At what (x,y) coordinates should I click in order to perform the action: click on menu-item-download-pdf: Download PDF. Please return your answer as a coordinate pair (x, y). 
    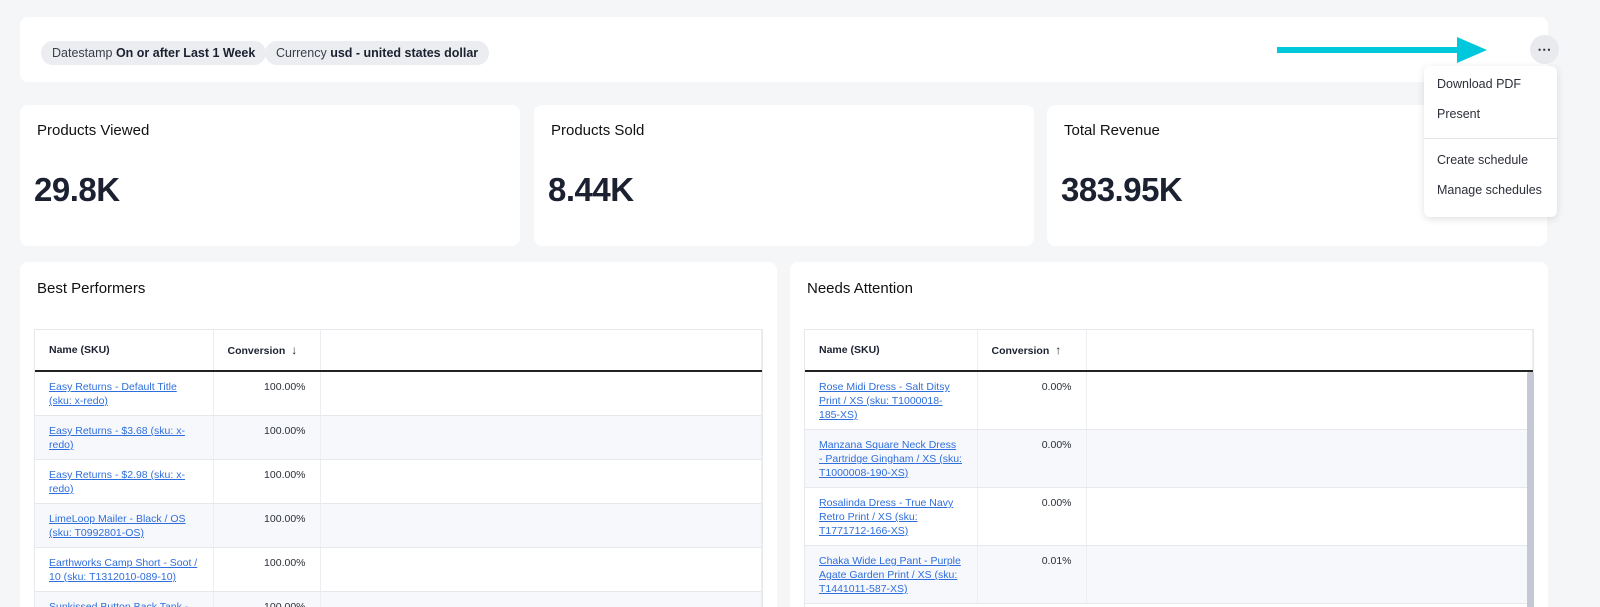
    Looking at the image, I should click on (1479, 84).